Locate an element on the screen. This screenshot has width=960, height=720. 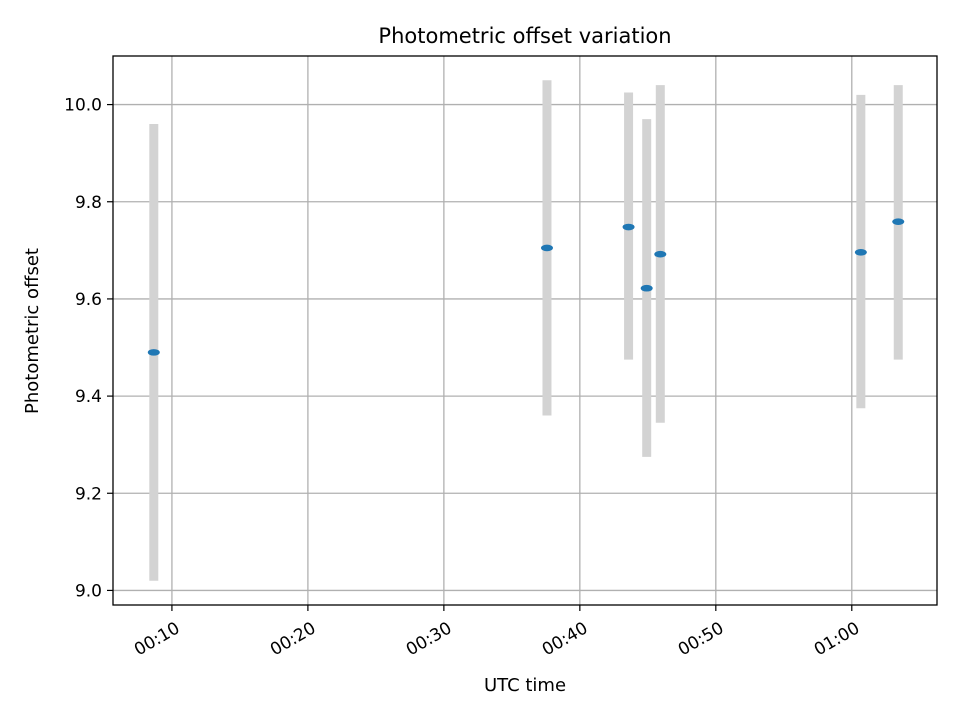
x-tick-label: 00:40 is located at coordinates (565, 639).